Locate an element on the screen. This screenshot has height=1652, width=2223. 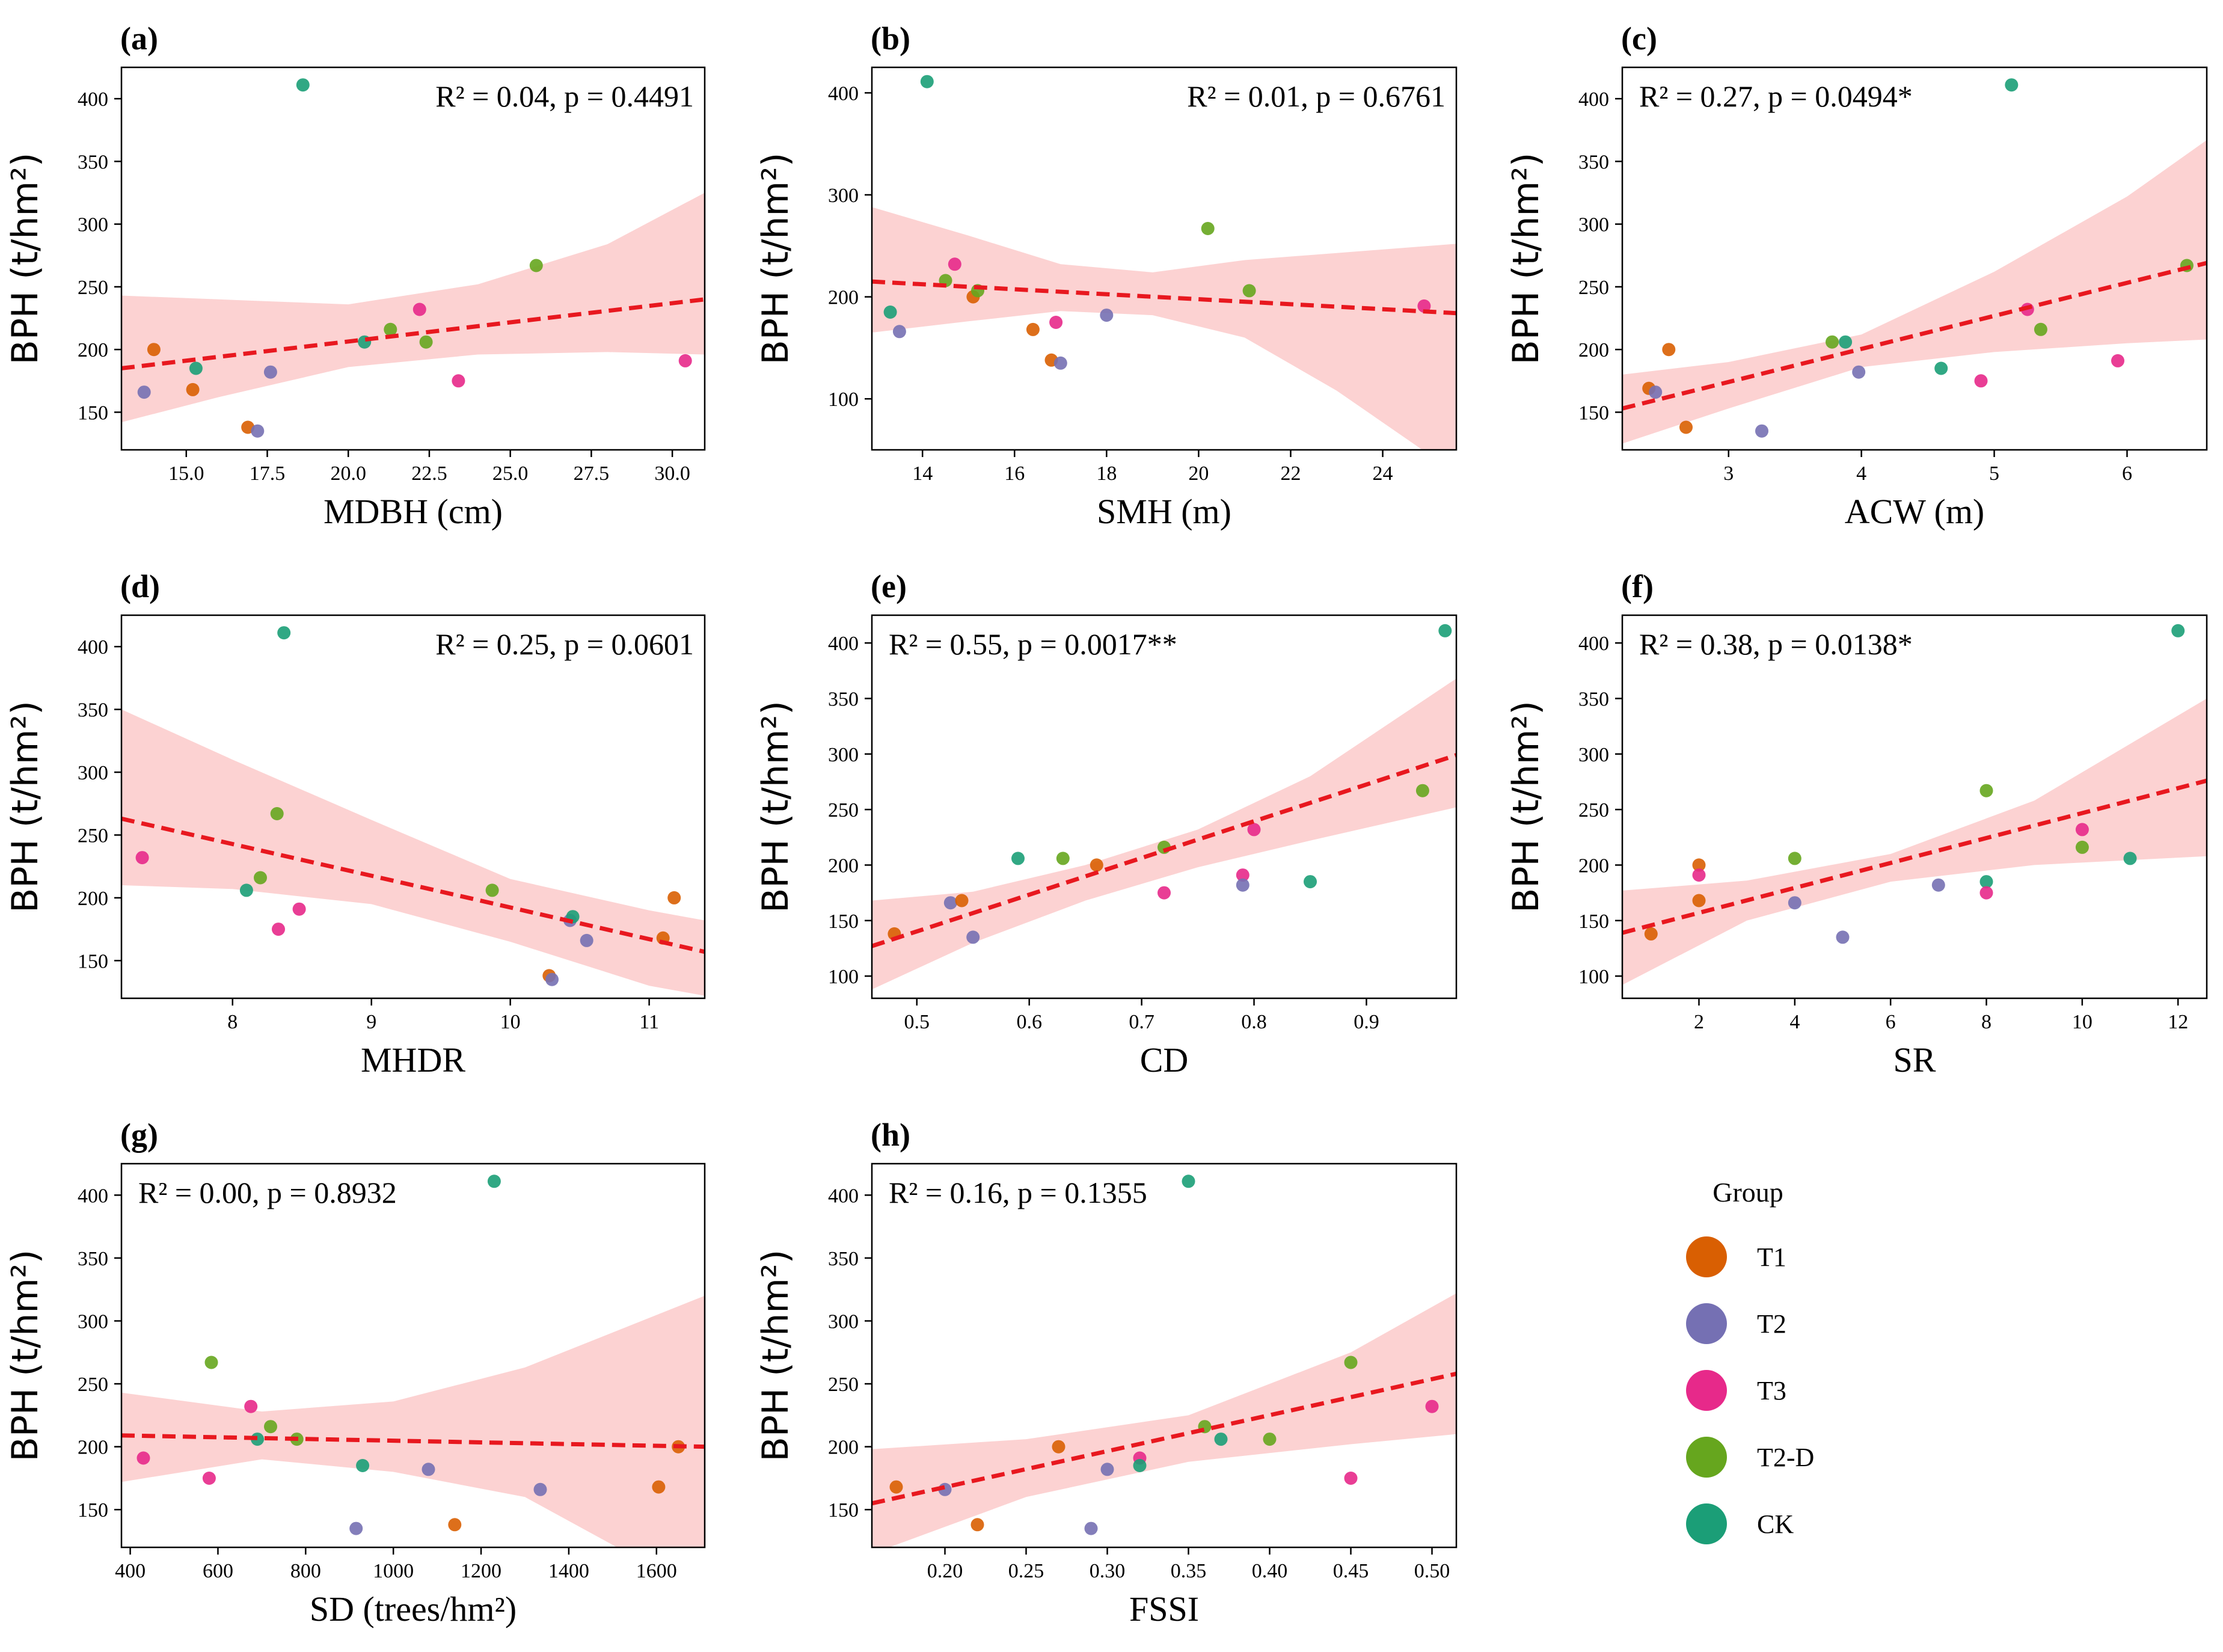
x-tick-label: 0.30 is located at coordinates (1108, 1571).